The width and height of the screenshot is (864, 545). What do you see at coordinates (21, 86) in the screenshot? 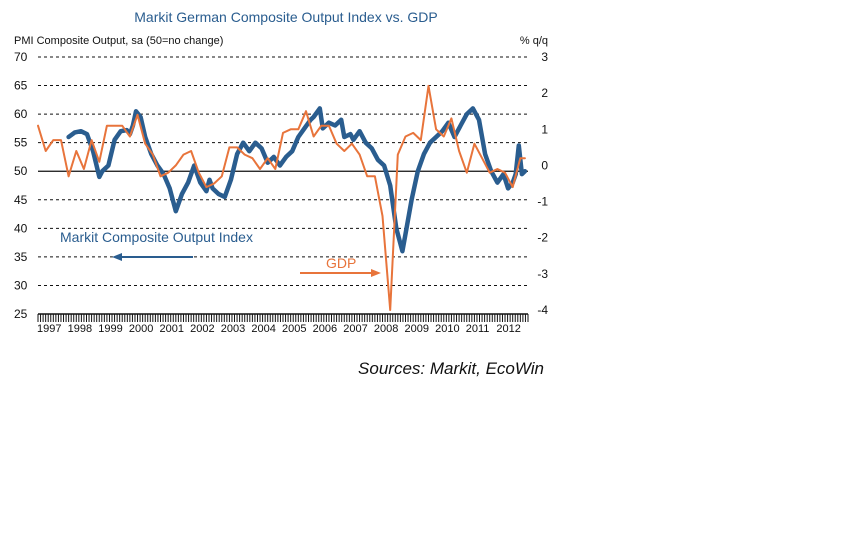
I see `left-tick-label: 65` at bounding box center [21, 86].